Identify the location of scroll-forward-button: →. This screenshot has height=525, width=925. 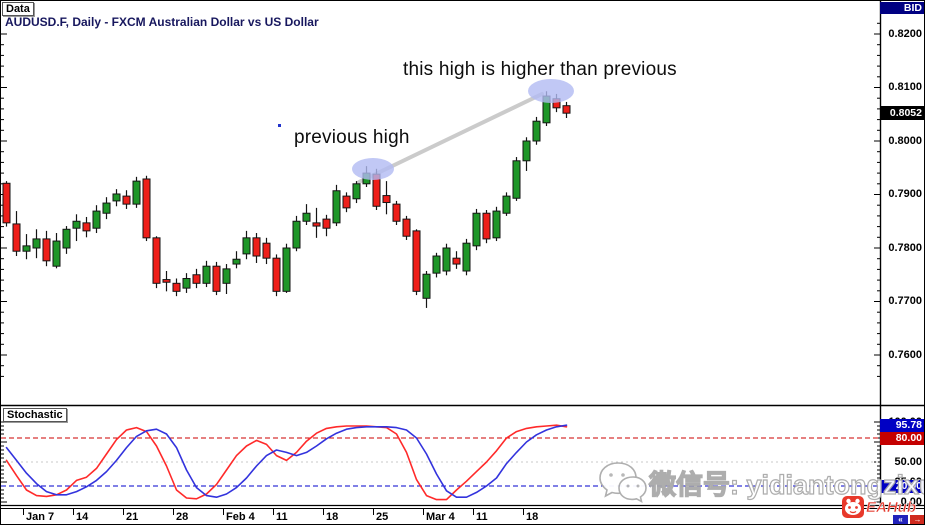
(917, 519).